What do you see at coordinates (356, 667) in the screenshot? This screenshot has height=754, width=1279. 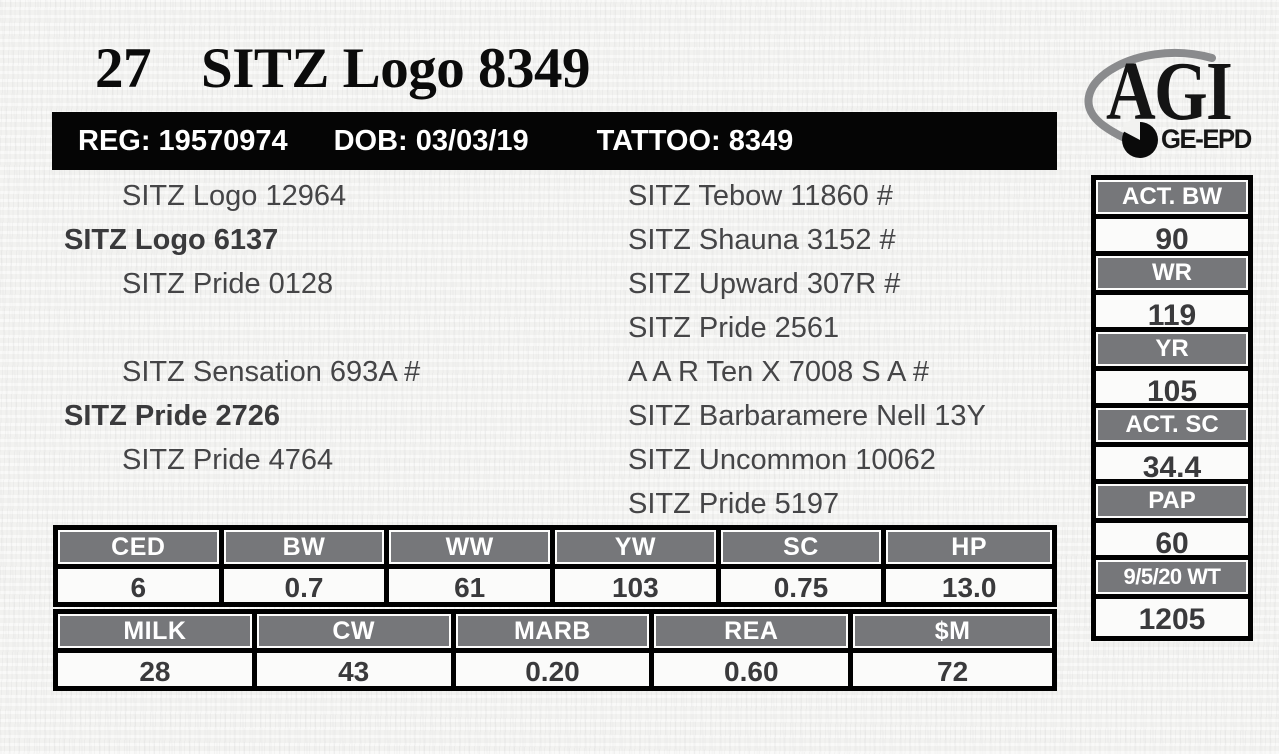 I see `epd-value-cell: 43` at bounding box center [356, 667].